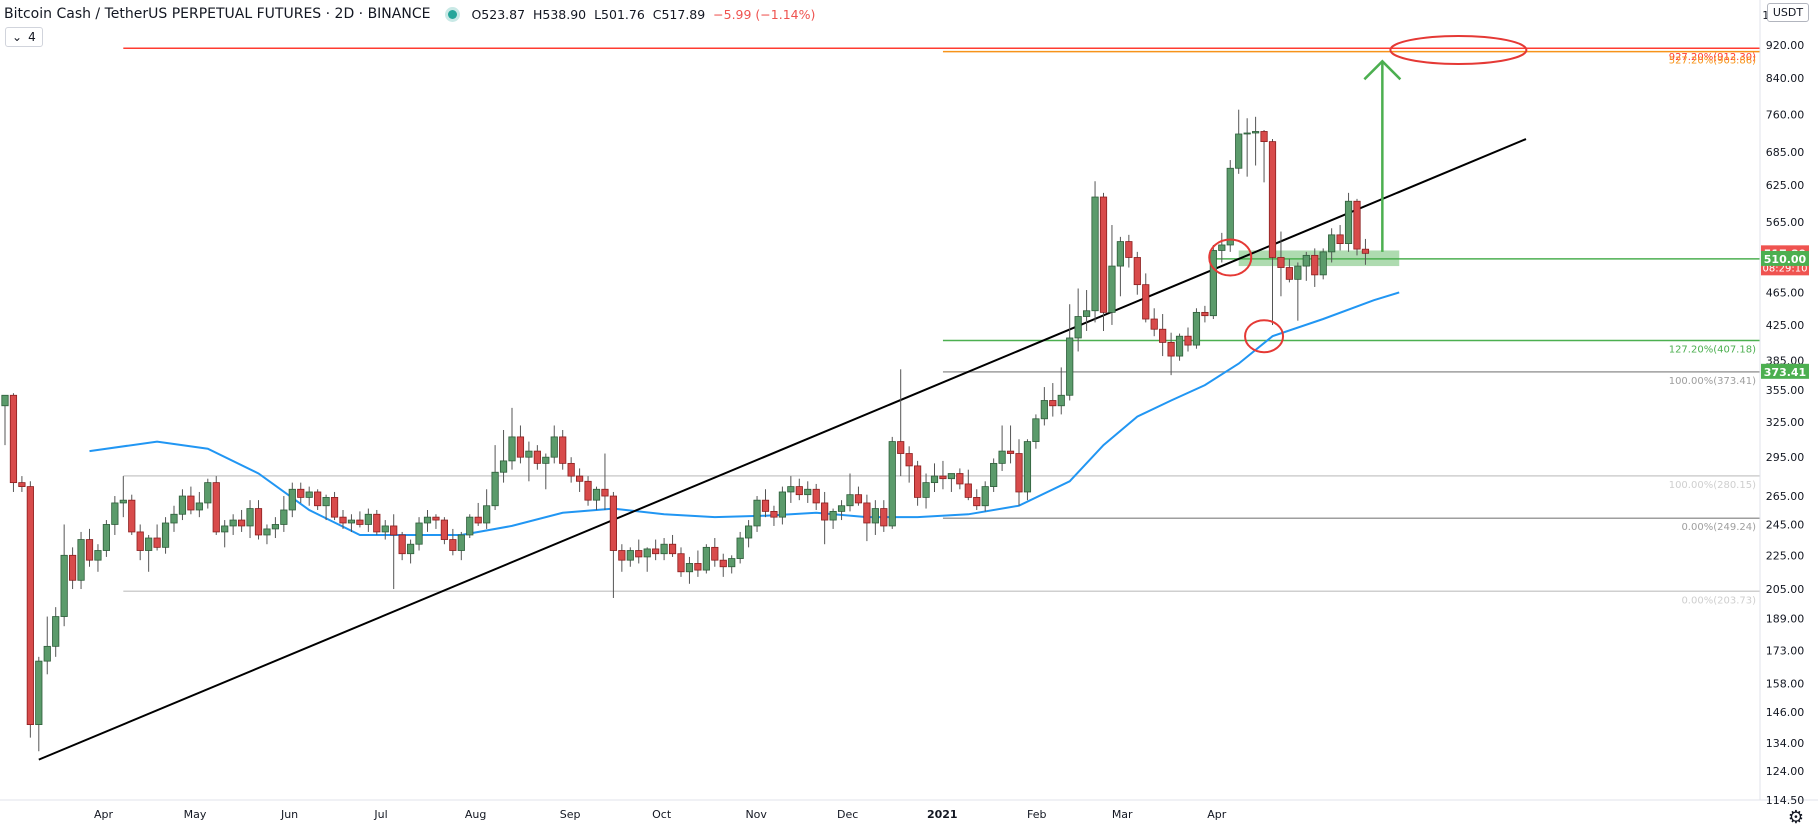 The width and height of the screenshot is (1818, 836). What do you see at coordinates (1796, 817) in the screenshot?
I see `gear-icon: ⚙` at bounding box center [1796, 817].